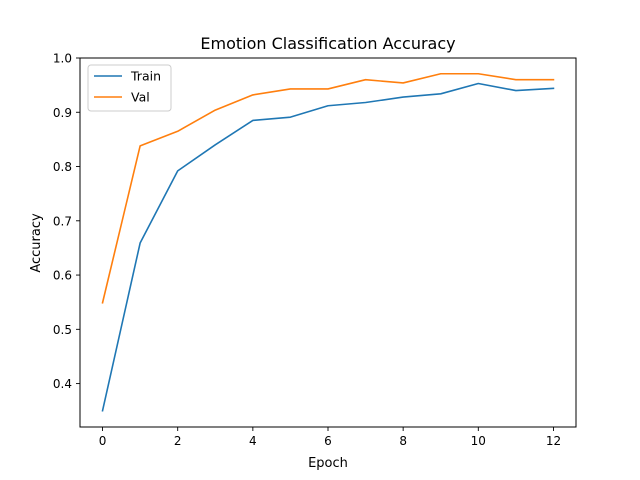  Describe the element at coordinates (178, 441) in the screenshot. I see `x-tick-label: 2` at that location.